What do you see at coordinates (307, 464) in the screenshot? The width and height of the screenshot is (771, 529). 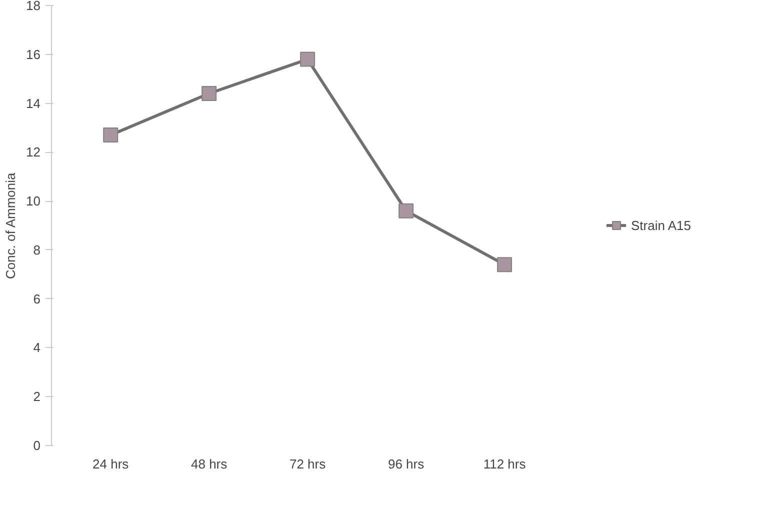 I see `x-tick-label: 72 hrs` at bounding box center [307, 464].